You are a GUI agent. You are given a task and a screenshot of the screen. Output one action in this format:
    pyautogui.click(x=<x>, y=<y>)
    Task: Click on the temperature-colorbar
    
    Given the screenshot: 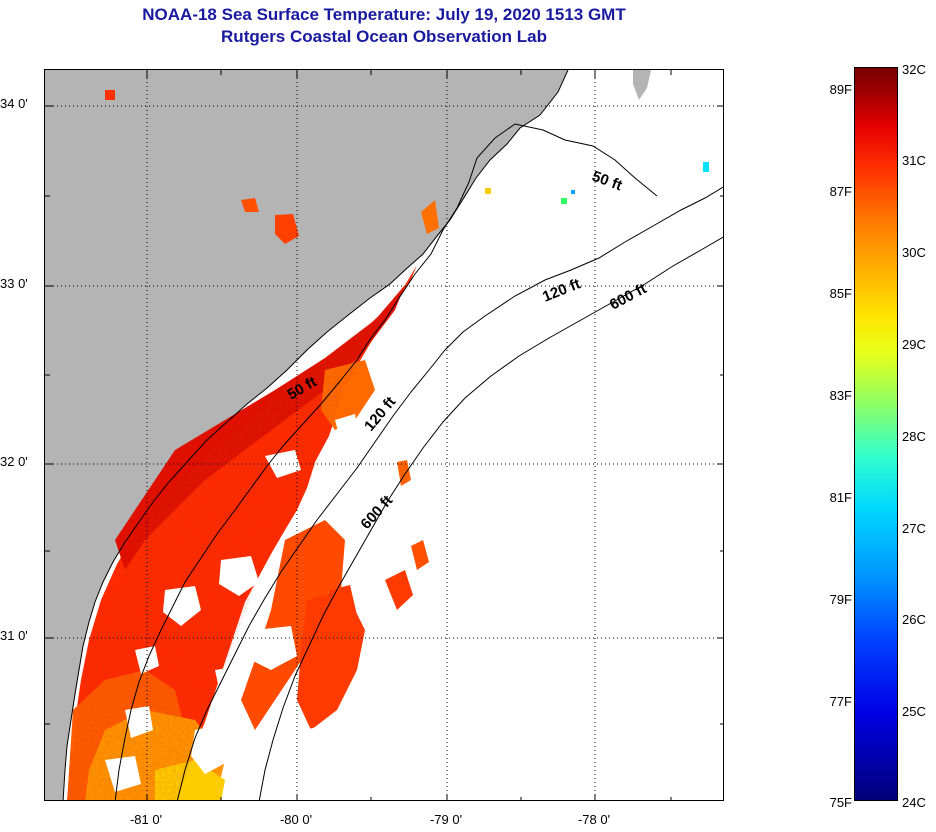 What is the action you would take?
    pyautogui.click(x=876, y=434)
    